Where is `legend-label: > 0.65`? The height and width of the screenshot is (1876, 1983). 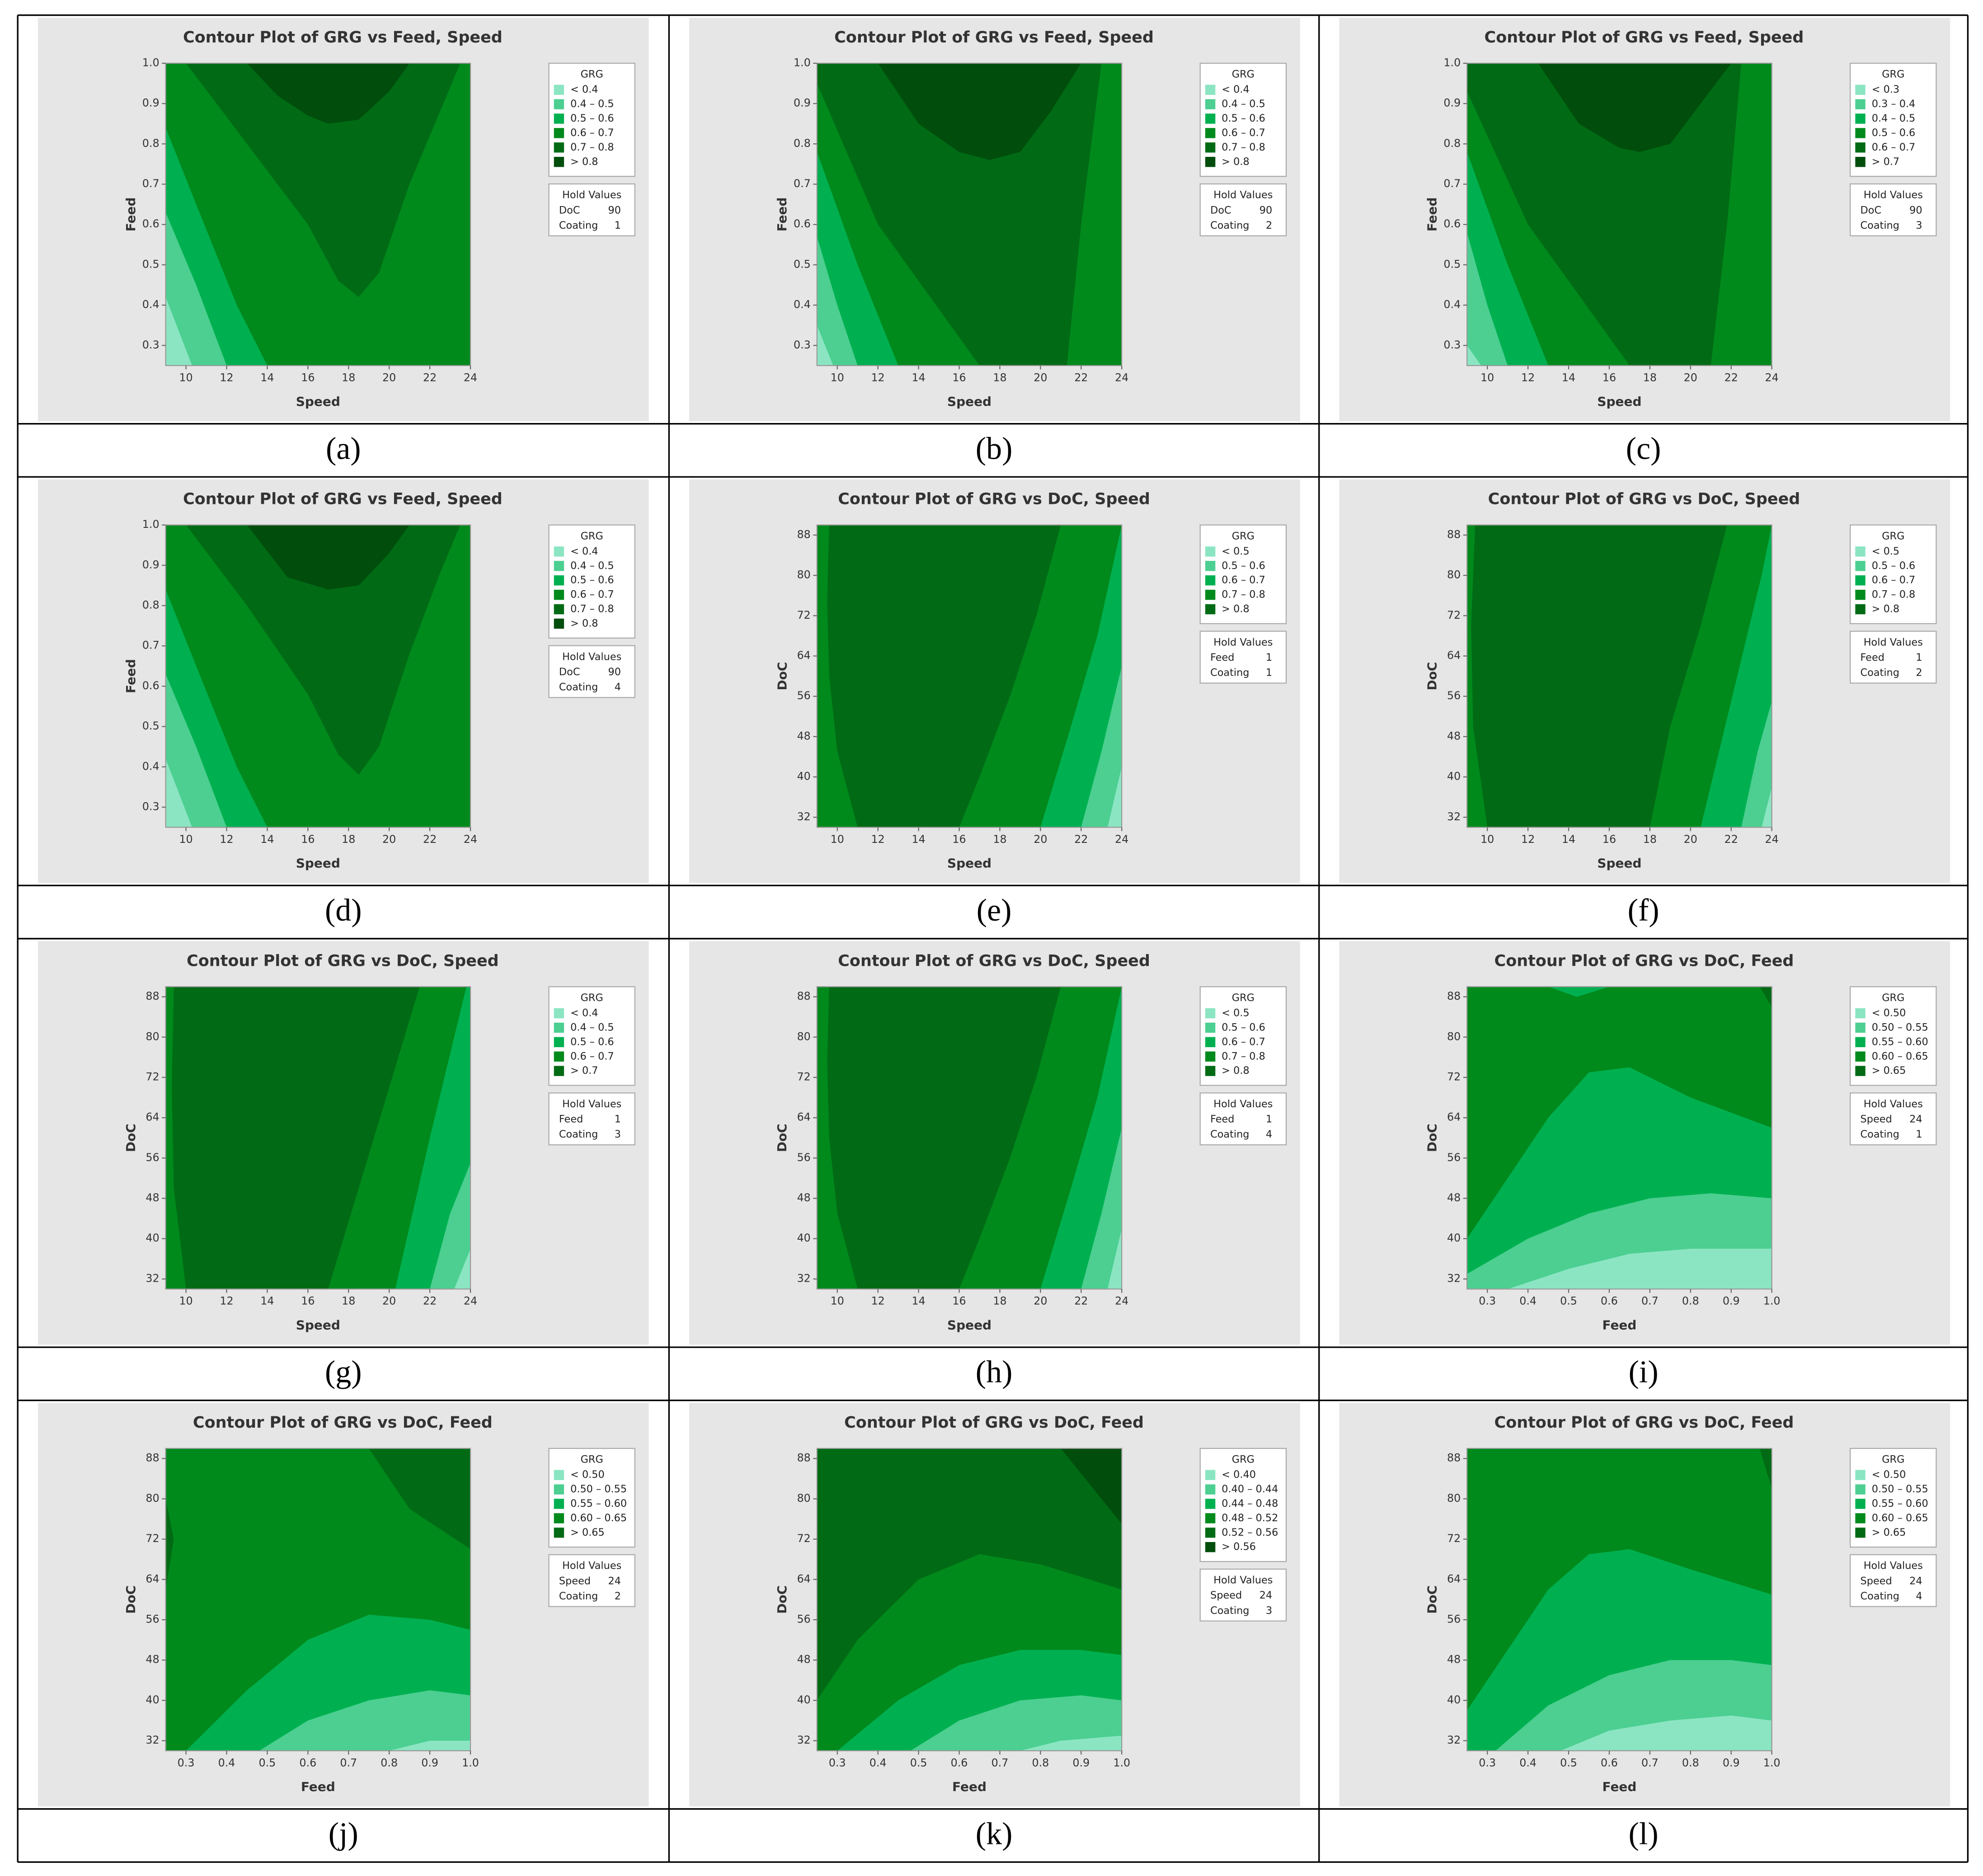 legend-label: > 0.65 is located at coordinates (1889, 1071).